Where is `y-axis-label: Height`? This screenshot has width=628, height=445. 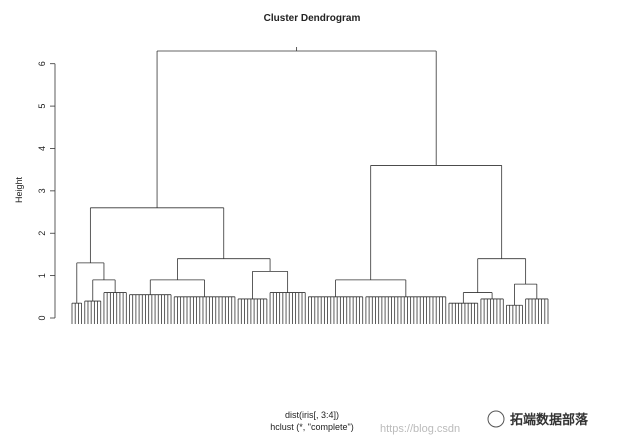 y-axis-label: Height is located at coordinates (19, 189).